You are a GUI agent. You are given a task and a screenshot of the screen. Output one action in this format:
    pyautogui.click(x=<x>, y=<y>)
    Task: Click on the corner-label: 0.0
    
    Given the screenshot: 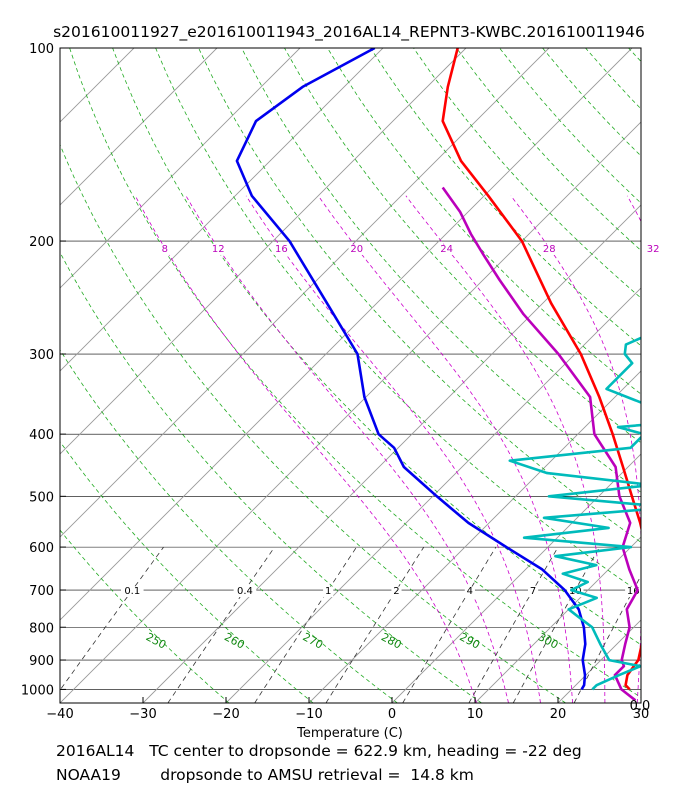 What is the action you would take?
    pyautogui.click(x=640, y=706)
    